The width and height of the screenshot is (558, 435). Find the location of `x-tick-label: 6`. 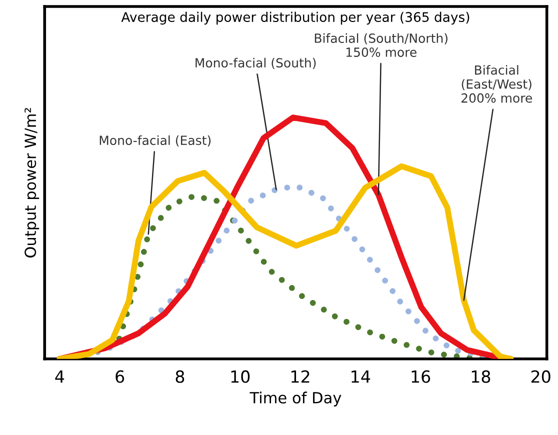

x-tick-label: 6 is located at coordinates (120, 376).